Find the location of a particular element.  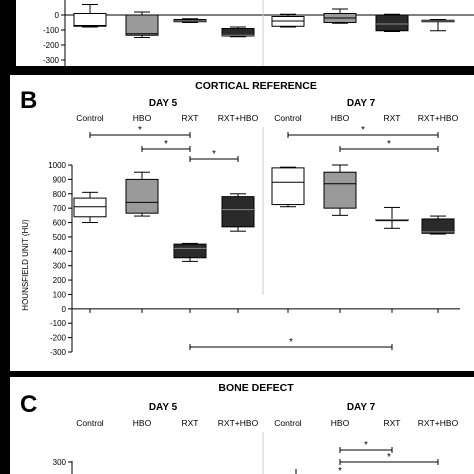

panel-b-tick-label: 600 is located at coordinates (60, 223).